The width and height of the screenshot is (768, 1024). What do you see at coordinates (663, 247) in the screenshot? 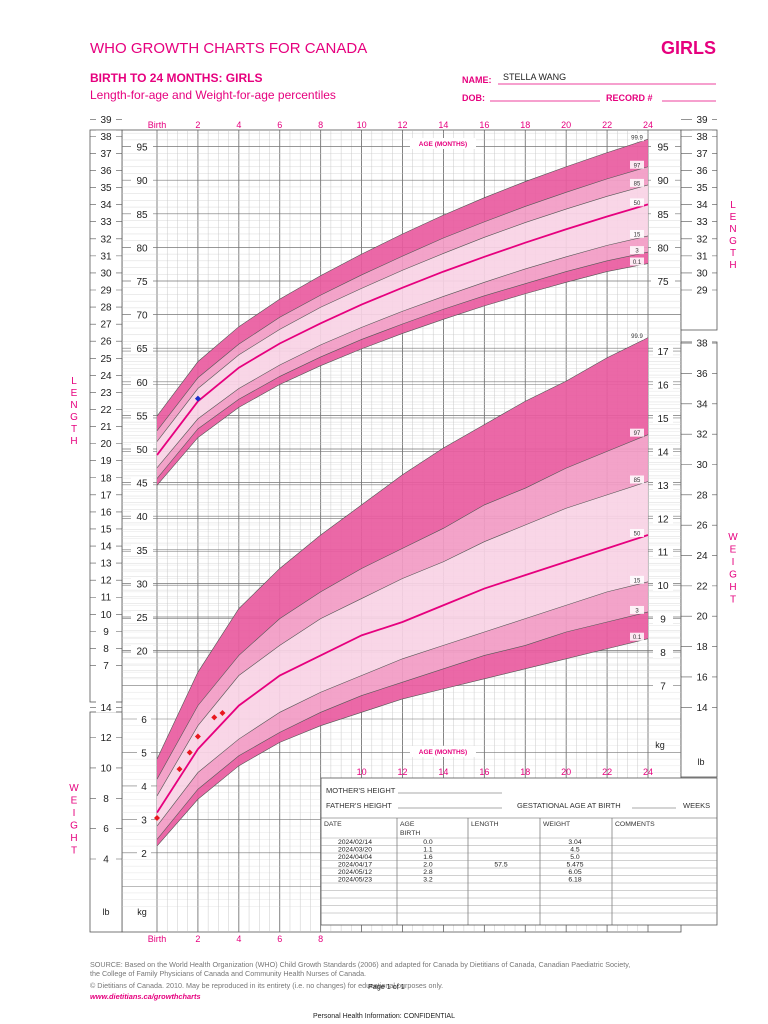
I see `right-cm-tick-bg` at bounding box center [663, 247].